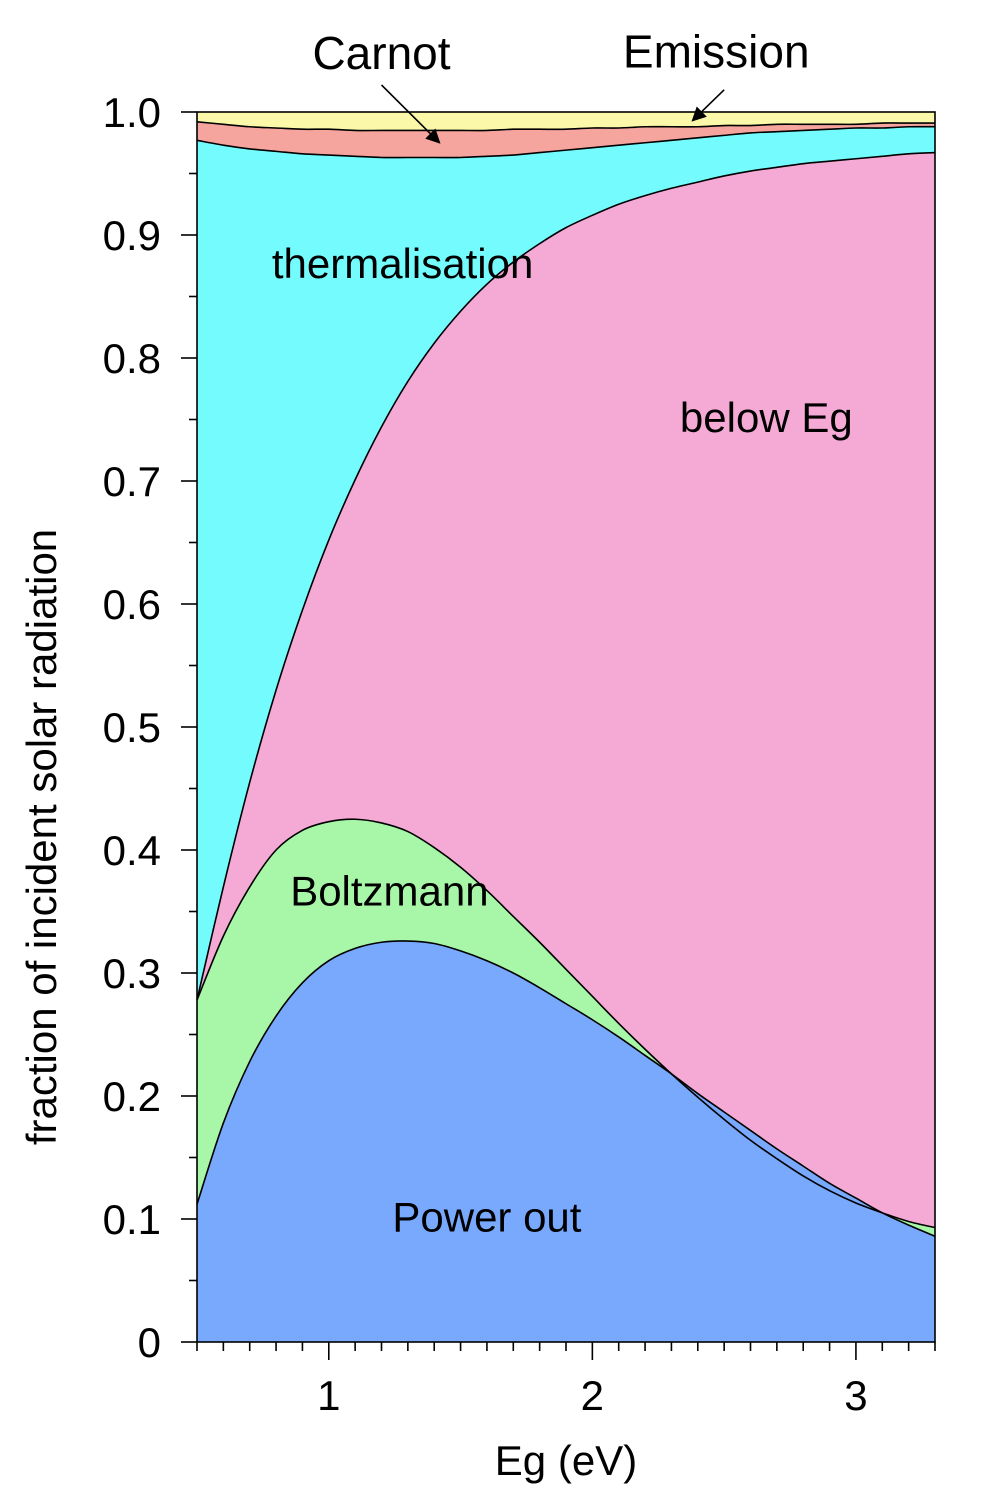 The width and height of the screenshot is (1000, 1500). I want to click on annotations-layer: Carnot Emission, so click(561, 85).